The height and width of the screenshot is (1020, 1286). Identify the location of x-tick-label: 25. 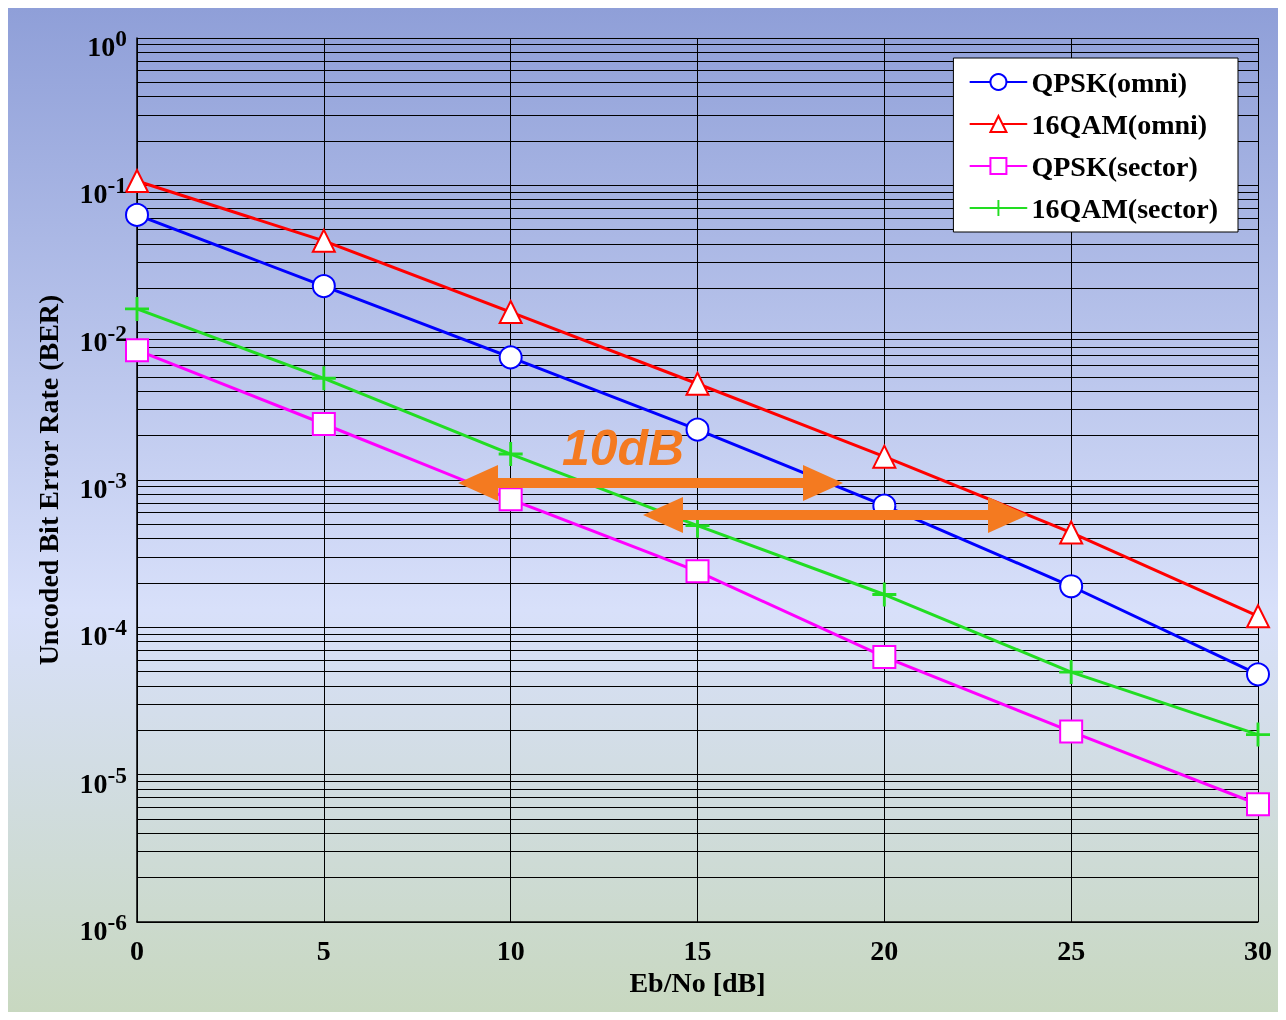
(1071, 950).